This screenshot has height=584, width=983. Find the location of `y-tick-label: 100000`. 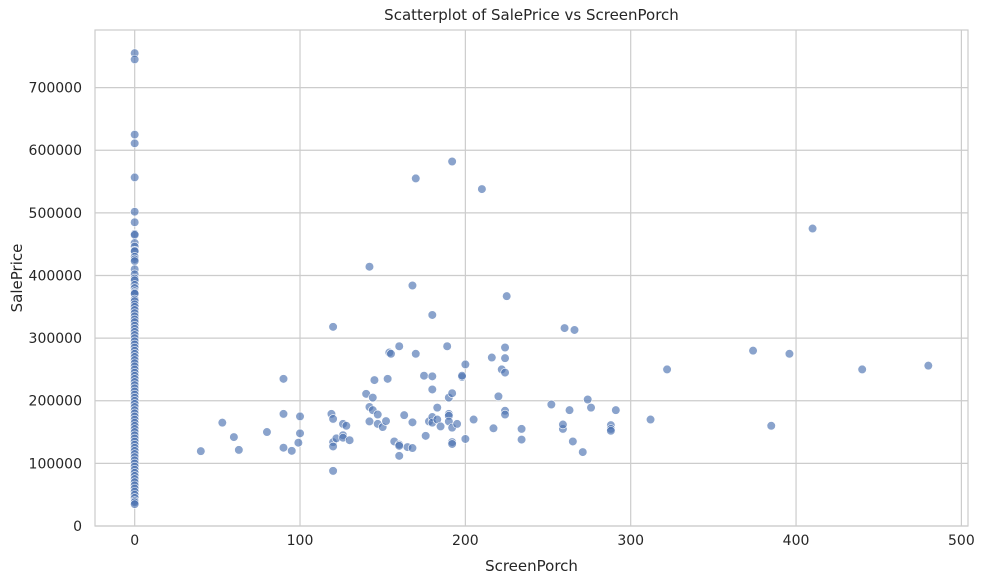

y-tick-label: 100000 is located at coordinates (55, 464).